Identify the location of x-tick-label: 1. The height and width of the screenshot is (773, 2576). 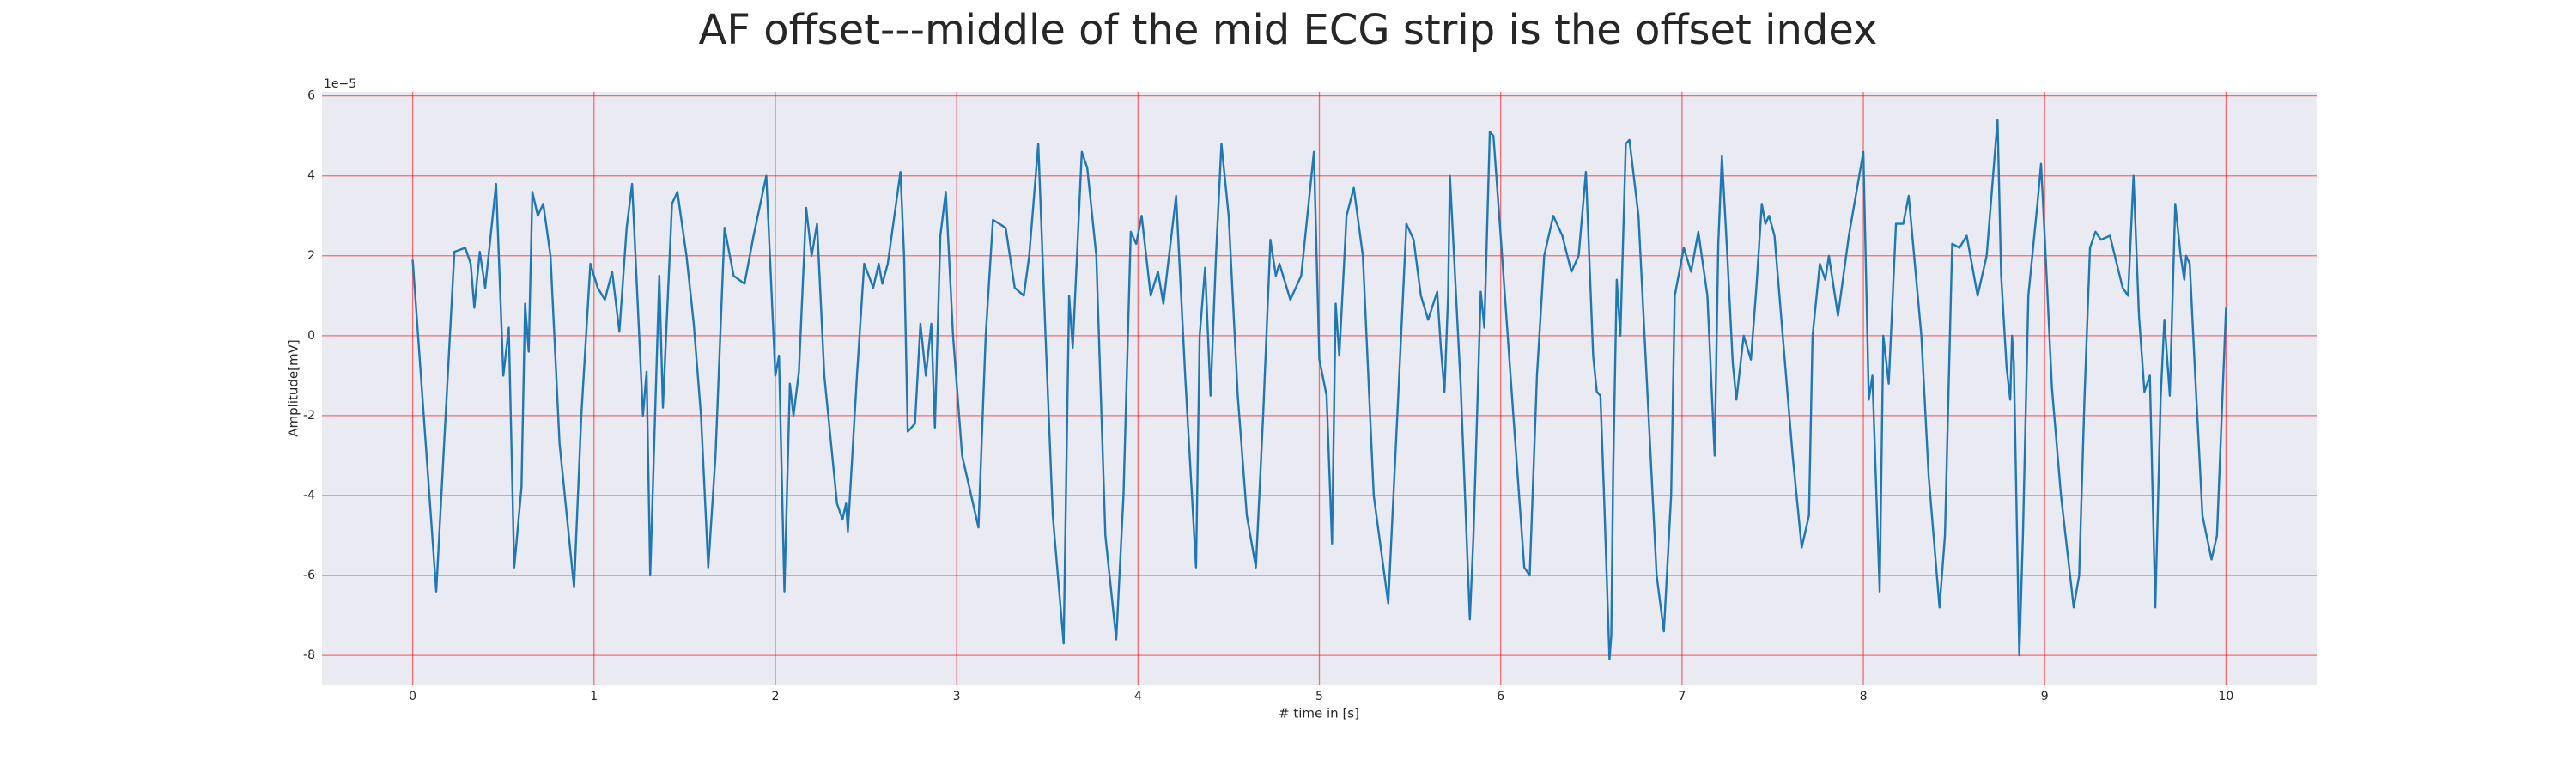
(594, 696).